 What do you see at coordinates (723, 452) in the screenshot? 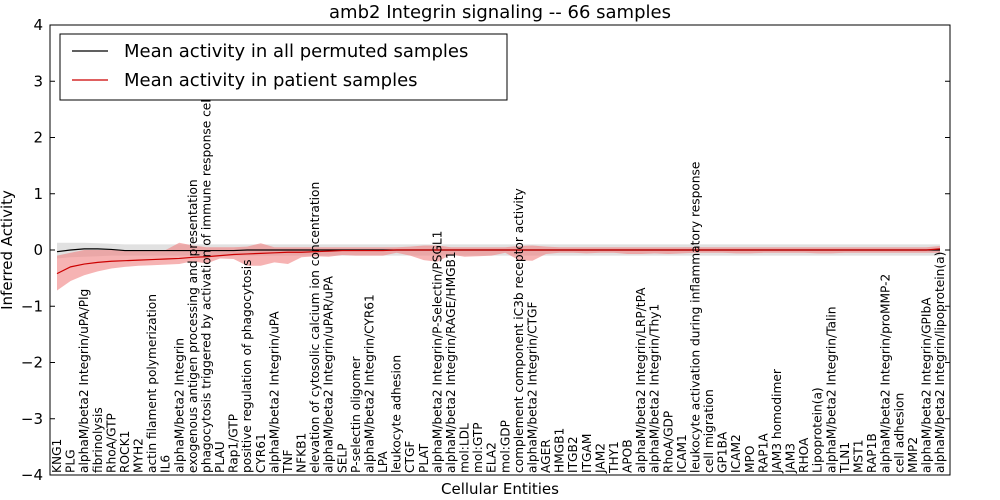
I see `x-category-label: GP1BA` at bounding box center [723, 452].